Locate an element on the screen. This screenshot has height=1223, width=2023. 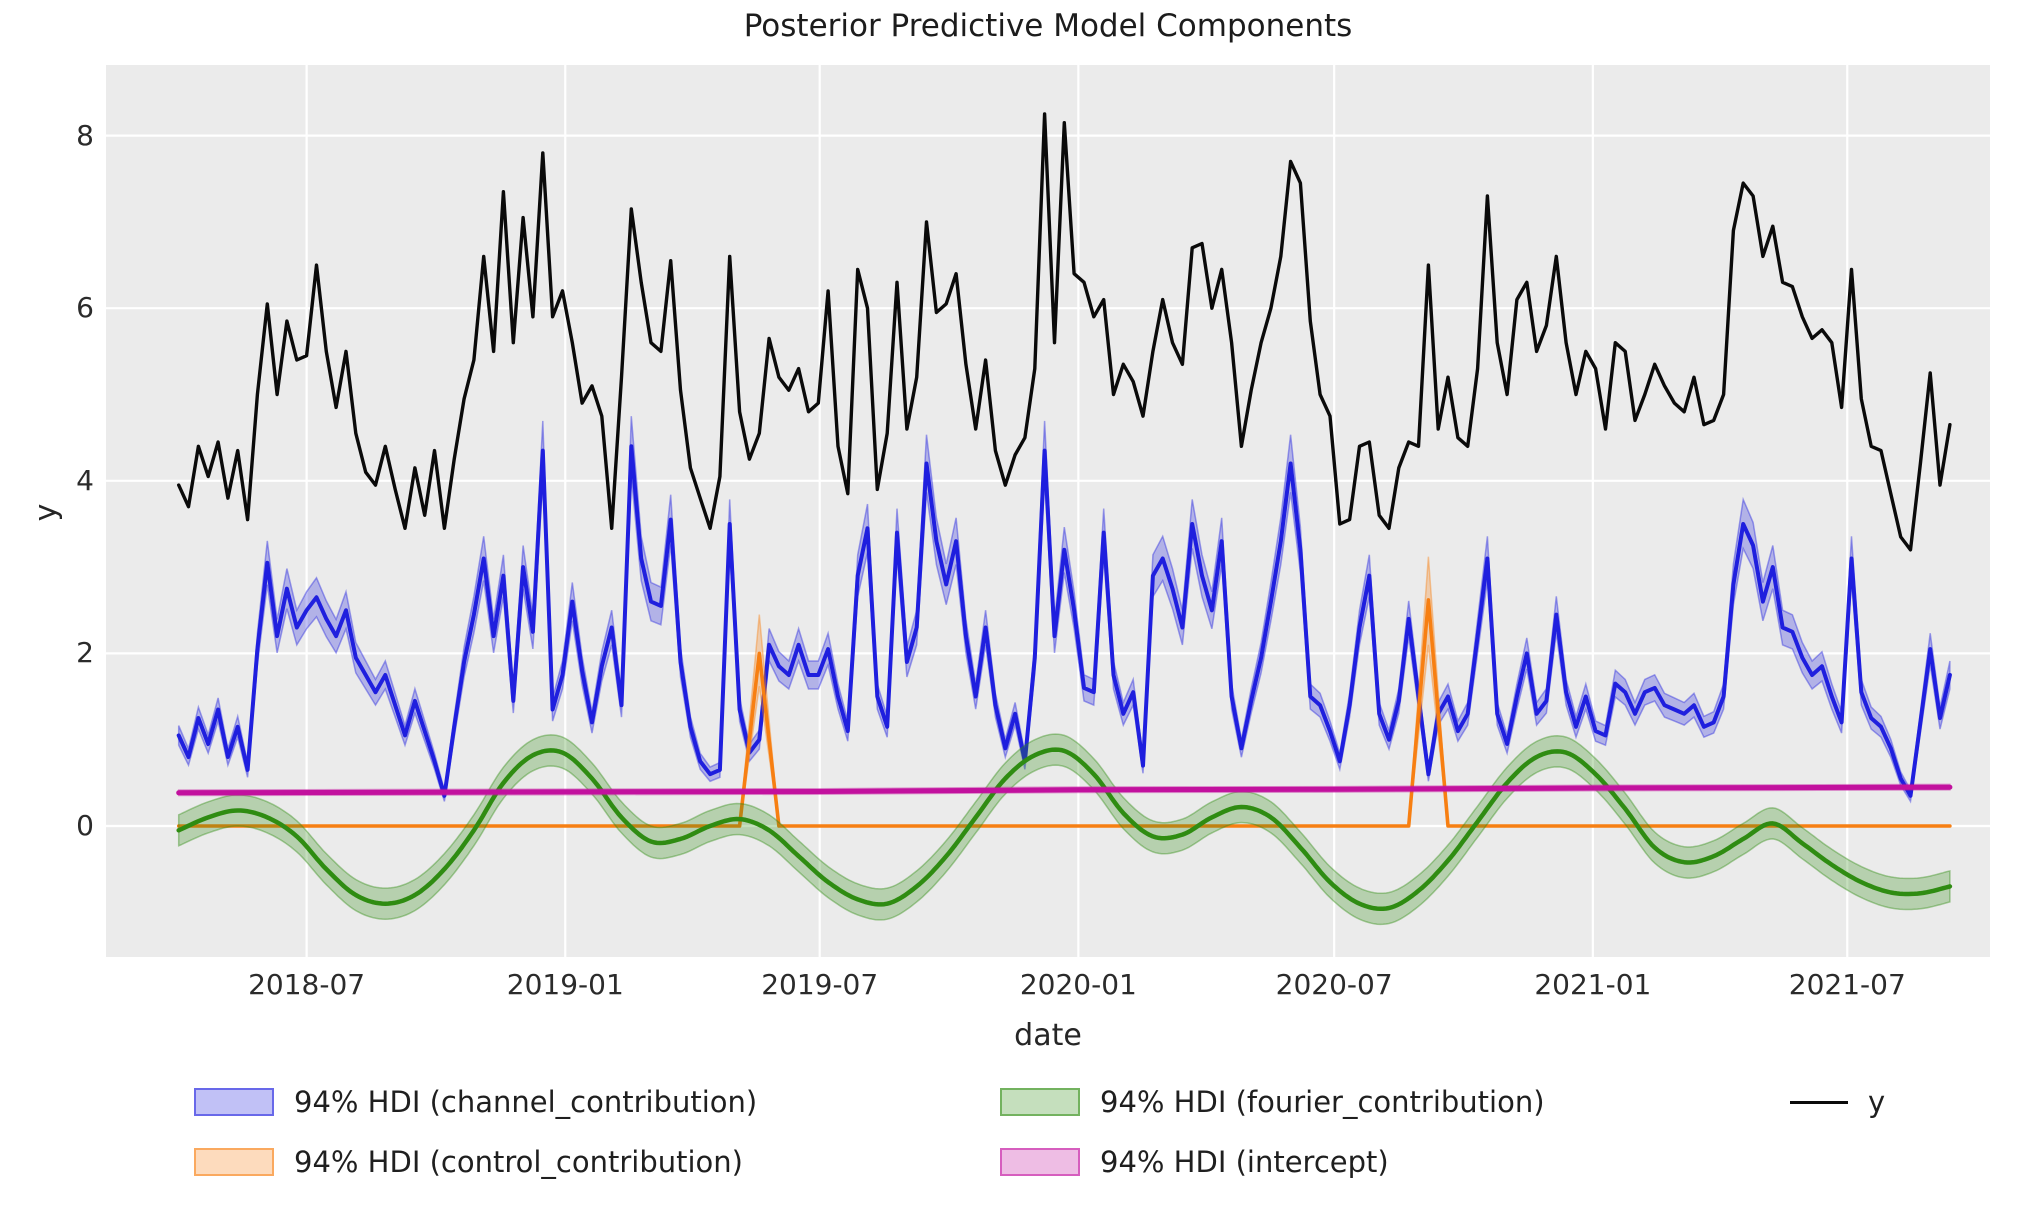
x-tick-2019-01: 2019-01 is located at coordinates (565, 984).